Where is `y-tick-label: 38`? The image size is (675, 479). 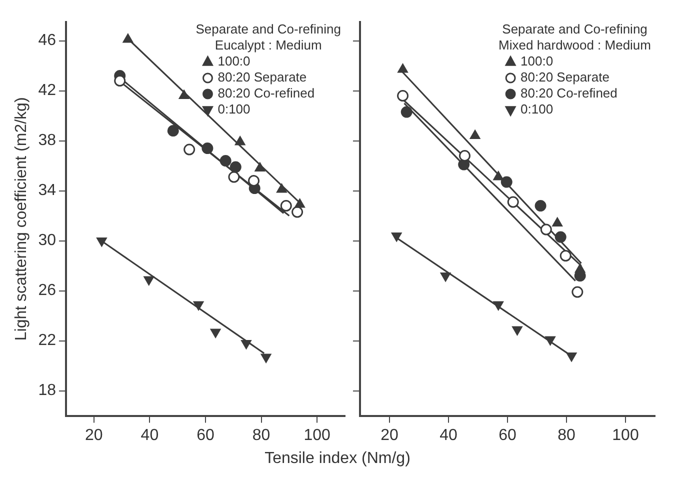 y-tick-label: 38 is located at coordinates (47, 141).